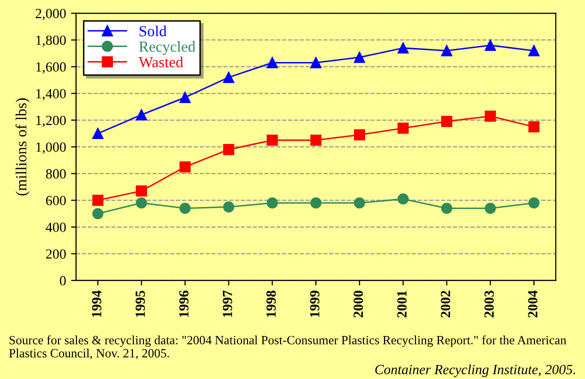  I want to click on y-tick-label: 400, so click(56, 227).